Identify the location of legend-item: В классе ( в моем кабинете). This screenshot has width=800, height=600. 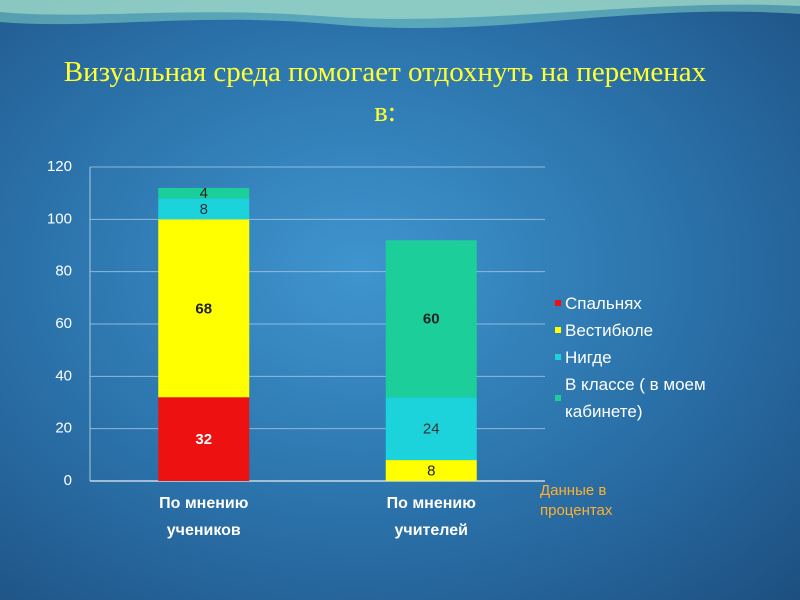
(663, 398).